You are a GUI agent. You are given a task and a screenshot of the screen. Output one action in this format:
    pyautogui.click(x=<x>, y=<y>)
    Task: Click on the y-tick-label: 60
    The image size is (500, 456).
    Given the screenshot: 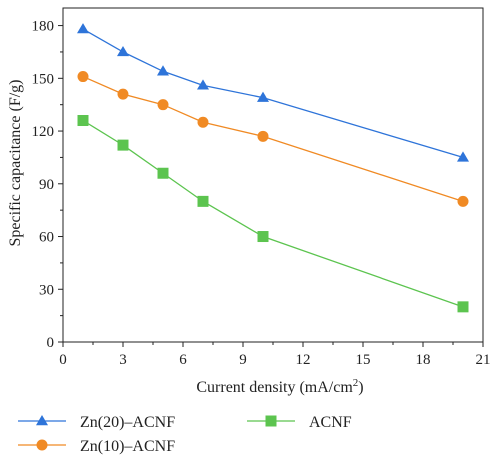 What is the action you would take?
    pyautogui.click(x=46, y=238)
    